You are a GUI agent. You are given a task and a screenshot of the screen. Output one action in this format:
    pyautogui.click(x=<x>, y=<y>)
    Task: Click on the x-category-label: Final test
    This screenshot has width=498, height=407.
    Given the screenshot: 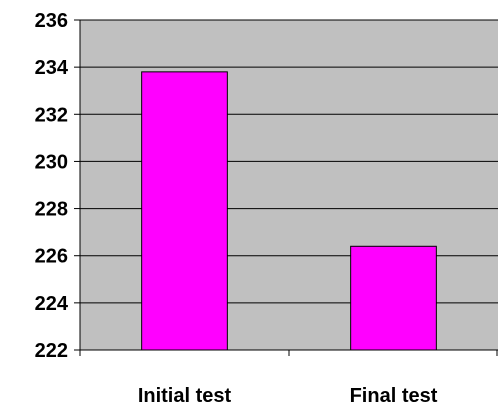 What is the action you would take?
    pyautogui.click(x=394, y=396)
    